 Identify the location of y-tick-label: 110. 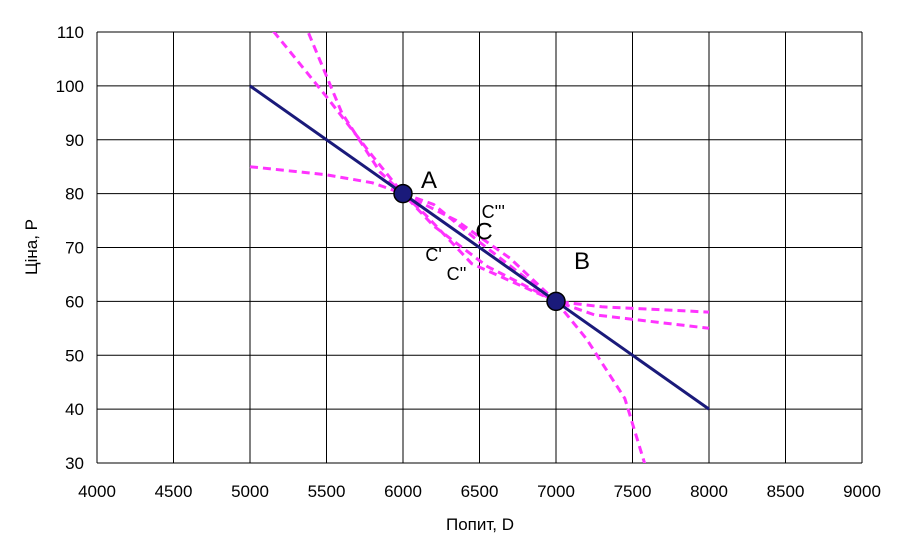
(70, 32).